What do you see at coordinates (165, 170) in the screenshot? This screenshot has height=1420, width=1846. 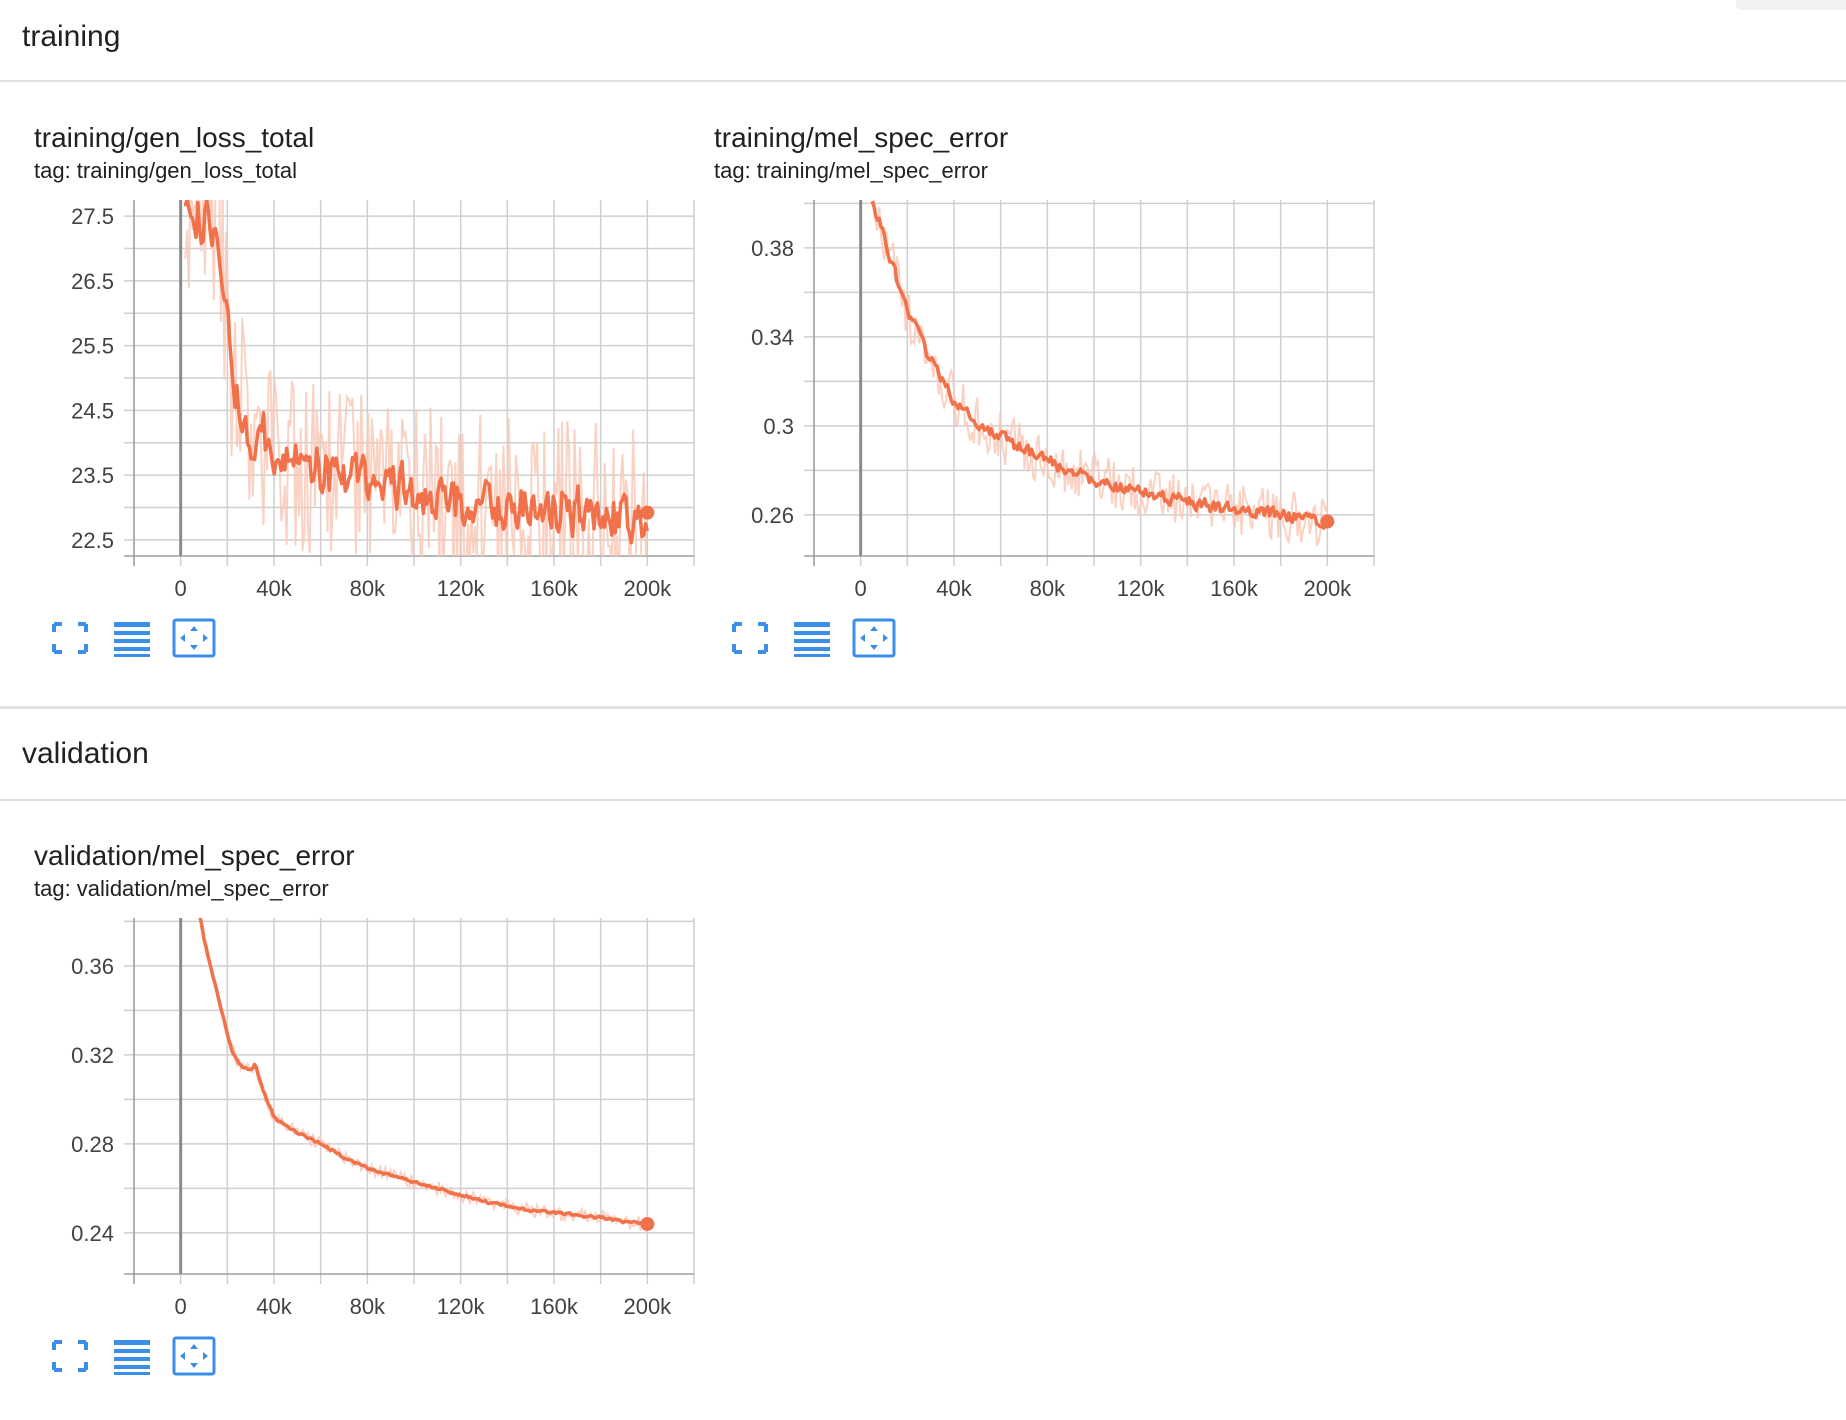 I see `chart-tag: tag: training/gen_loss_total` at bounding box center [165, 170].